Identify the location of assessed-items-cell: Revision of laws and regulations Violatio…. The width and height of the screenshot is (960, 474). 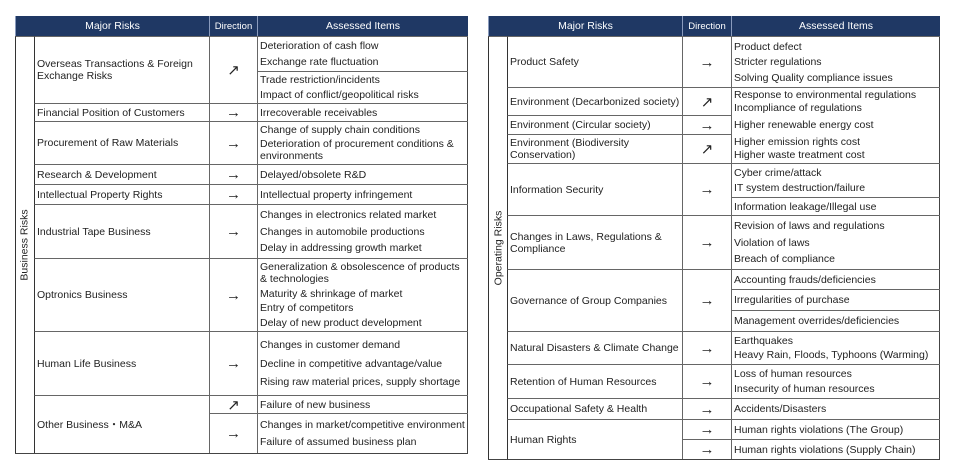
(835, 242).